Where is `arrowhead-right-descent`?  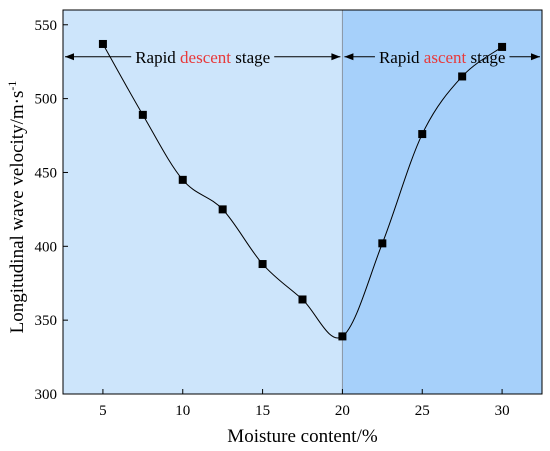
arrowhead-right-descent is located at coordinates (336, 57).